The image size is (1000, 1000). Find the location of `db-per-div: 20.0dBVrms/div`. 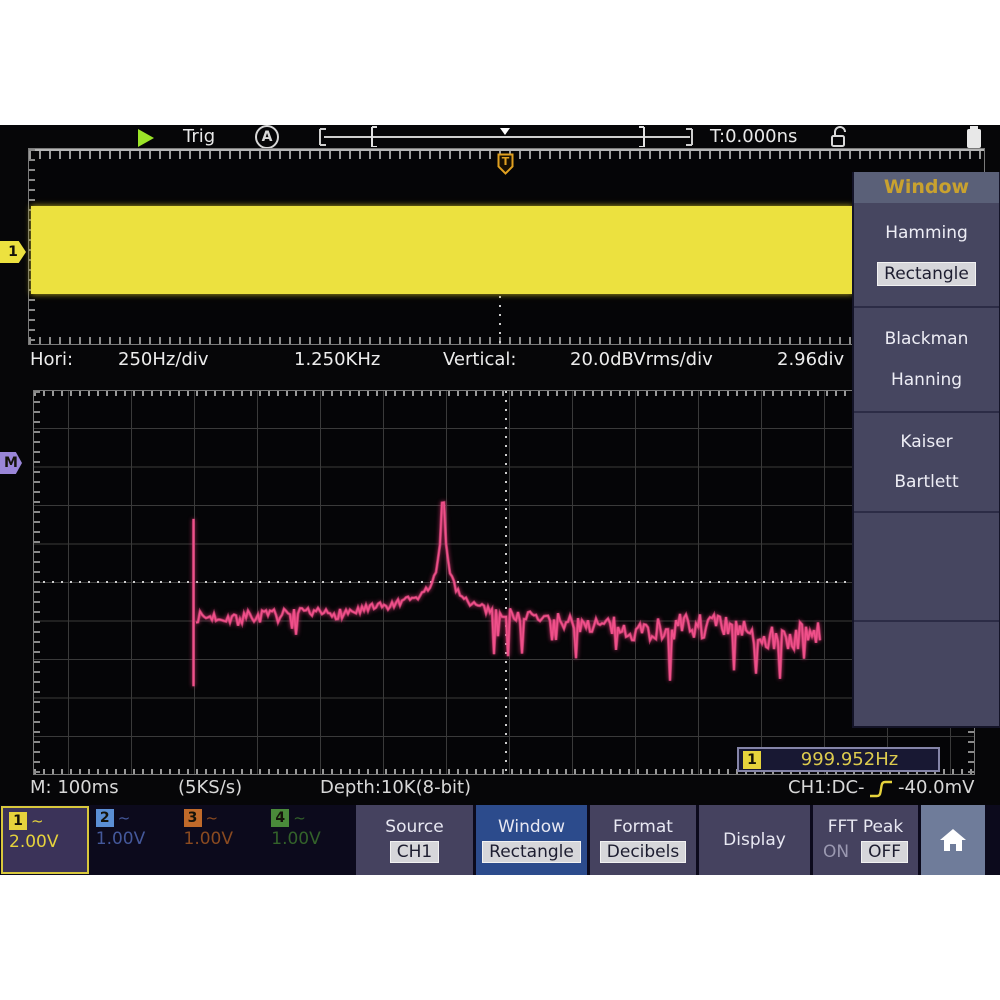

db-per-div: 20.0dBVrms/div is located at coordinates (641, 359).